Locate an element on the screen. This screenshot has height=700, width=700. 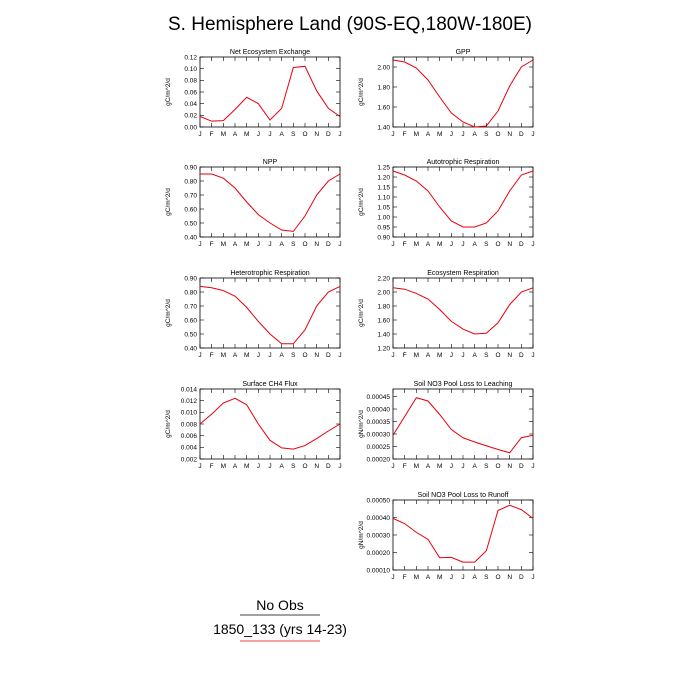
y-tick-label-net-ecosystem-exchange-4: 0.08 is located at coordinates (190, 81).